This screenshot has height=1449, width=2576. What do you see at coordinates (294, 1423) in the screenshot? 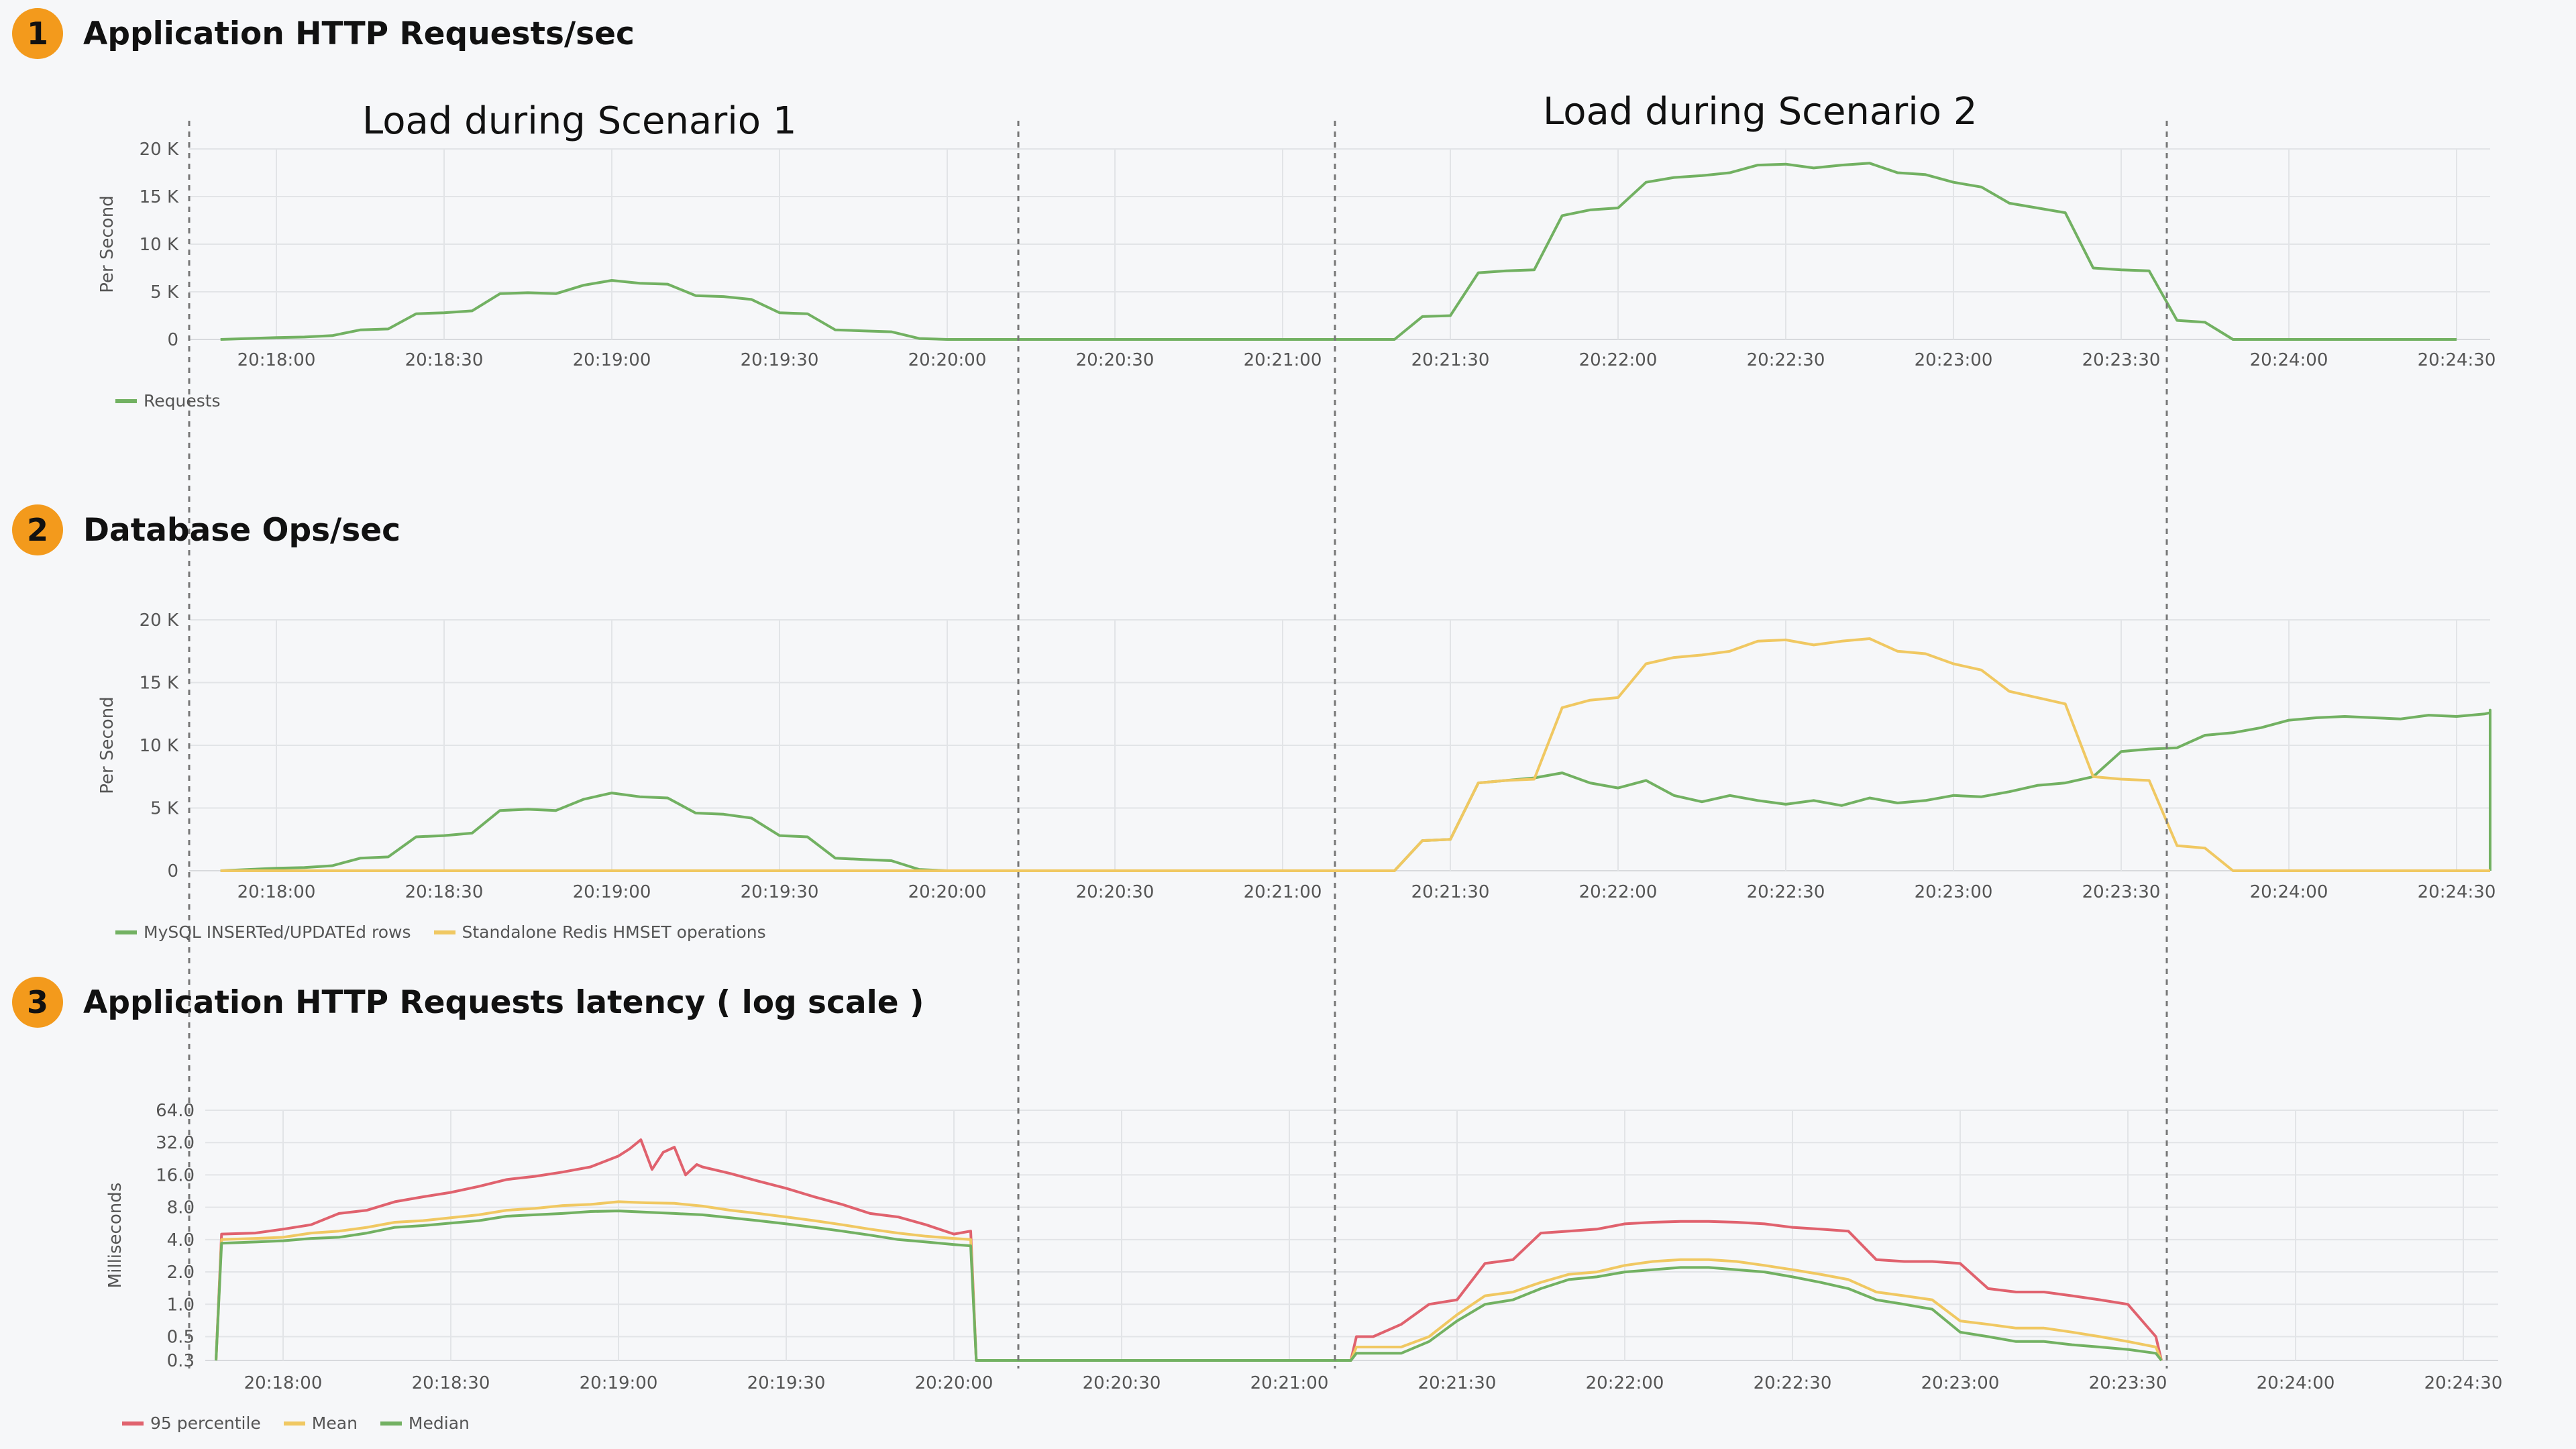
I see `legend-swatch-mean` at bounding box center [294, 1423].